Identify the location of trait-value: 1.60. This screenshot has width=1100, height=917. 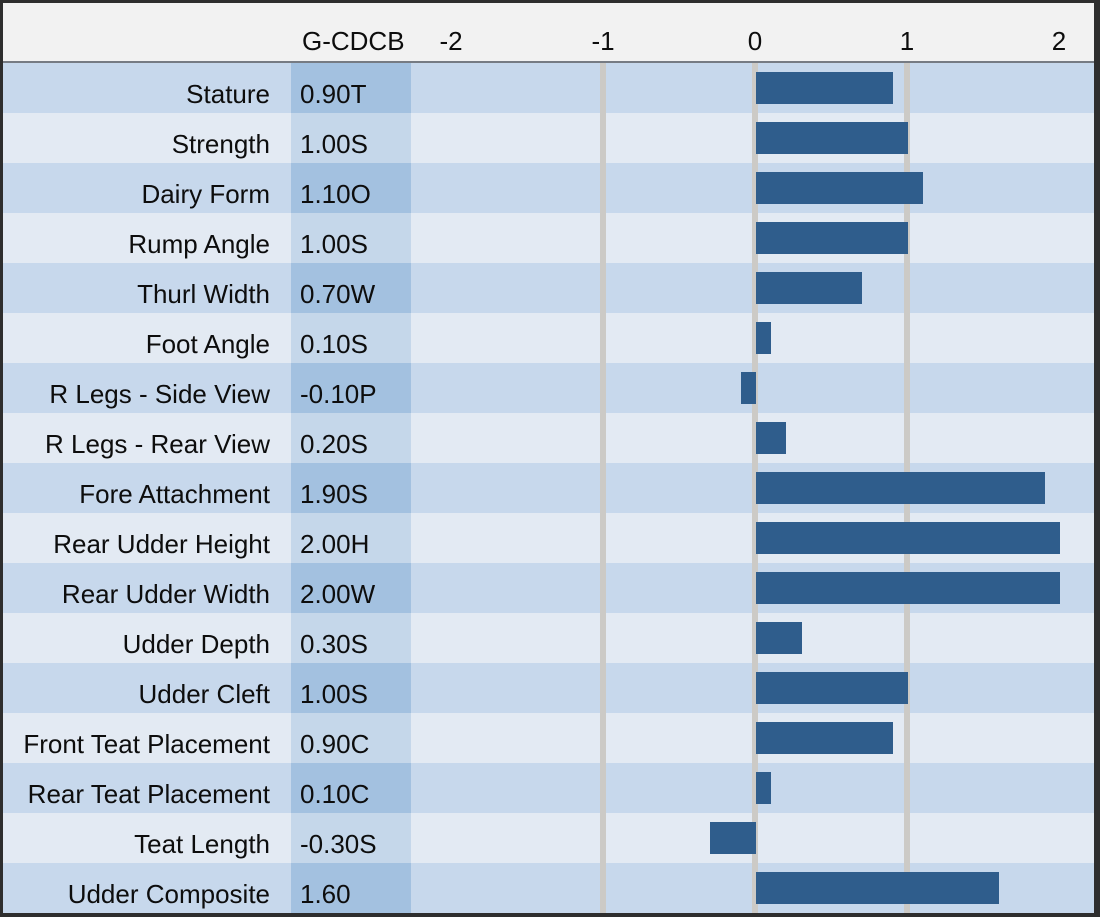
(325, 893).